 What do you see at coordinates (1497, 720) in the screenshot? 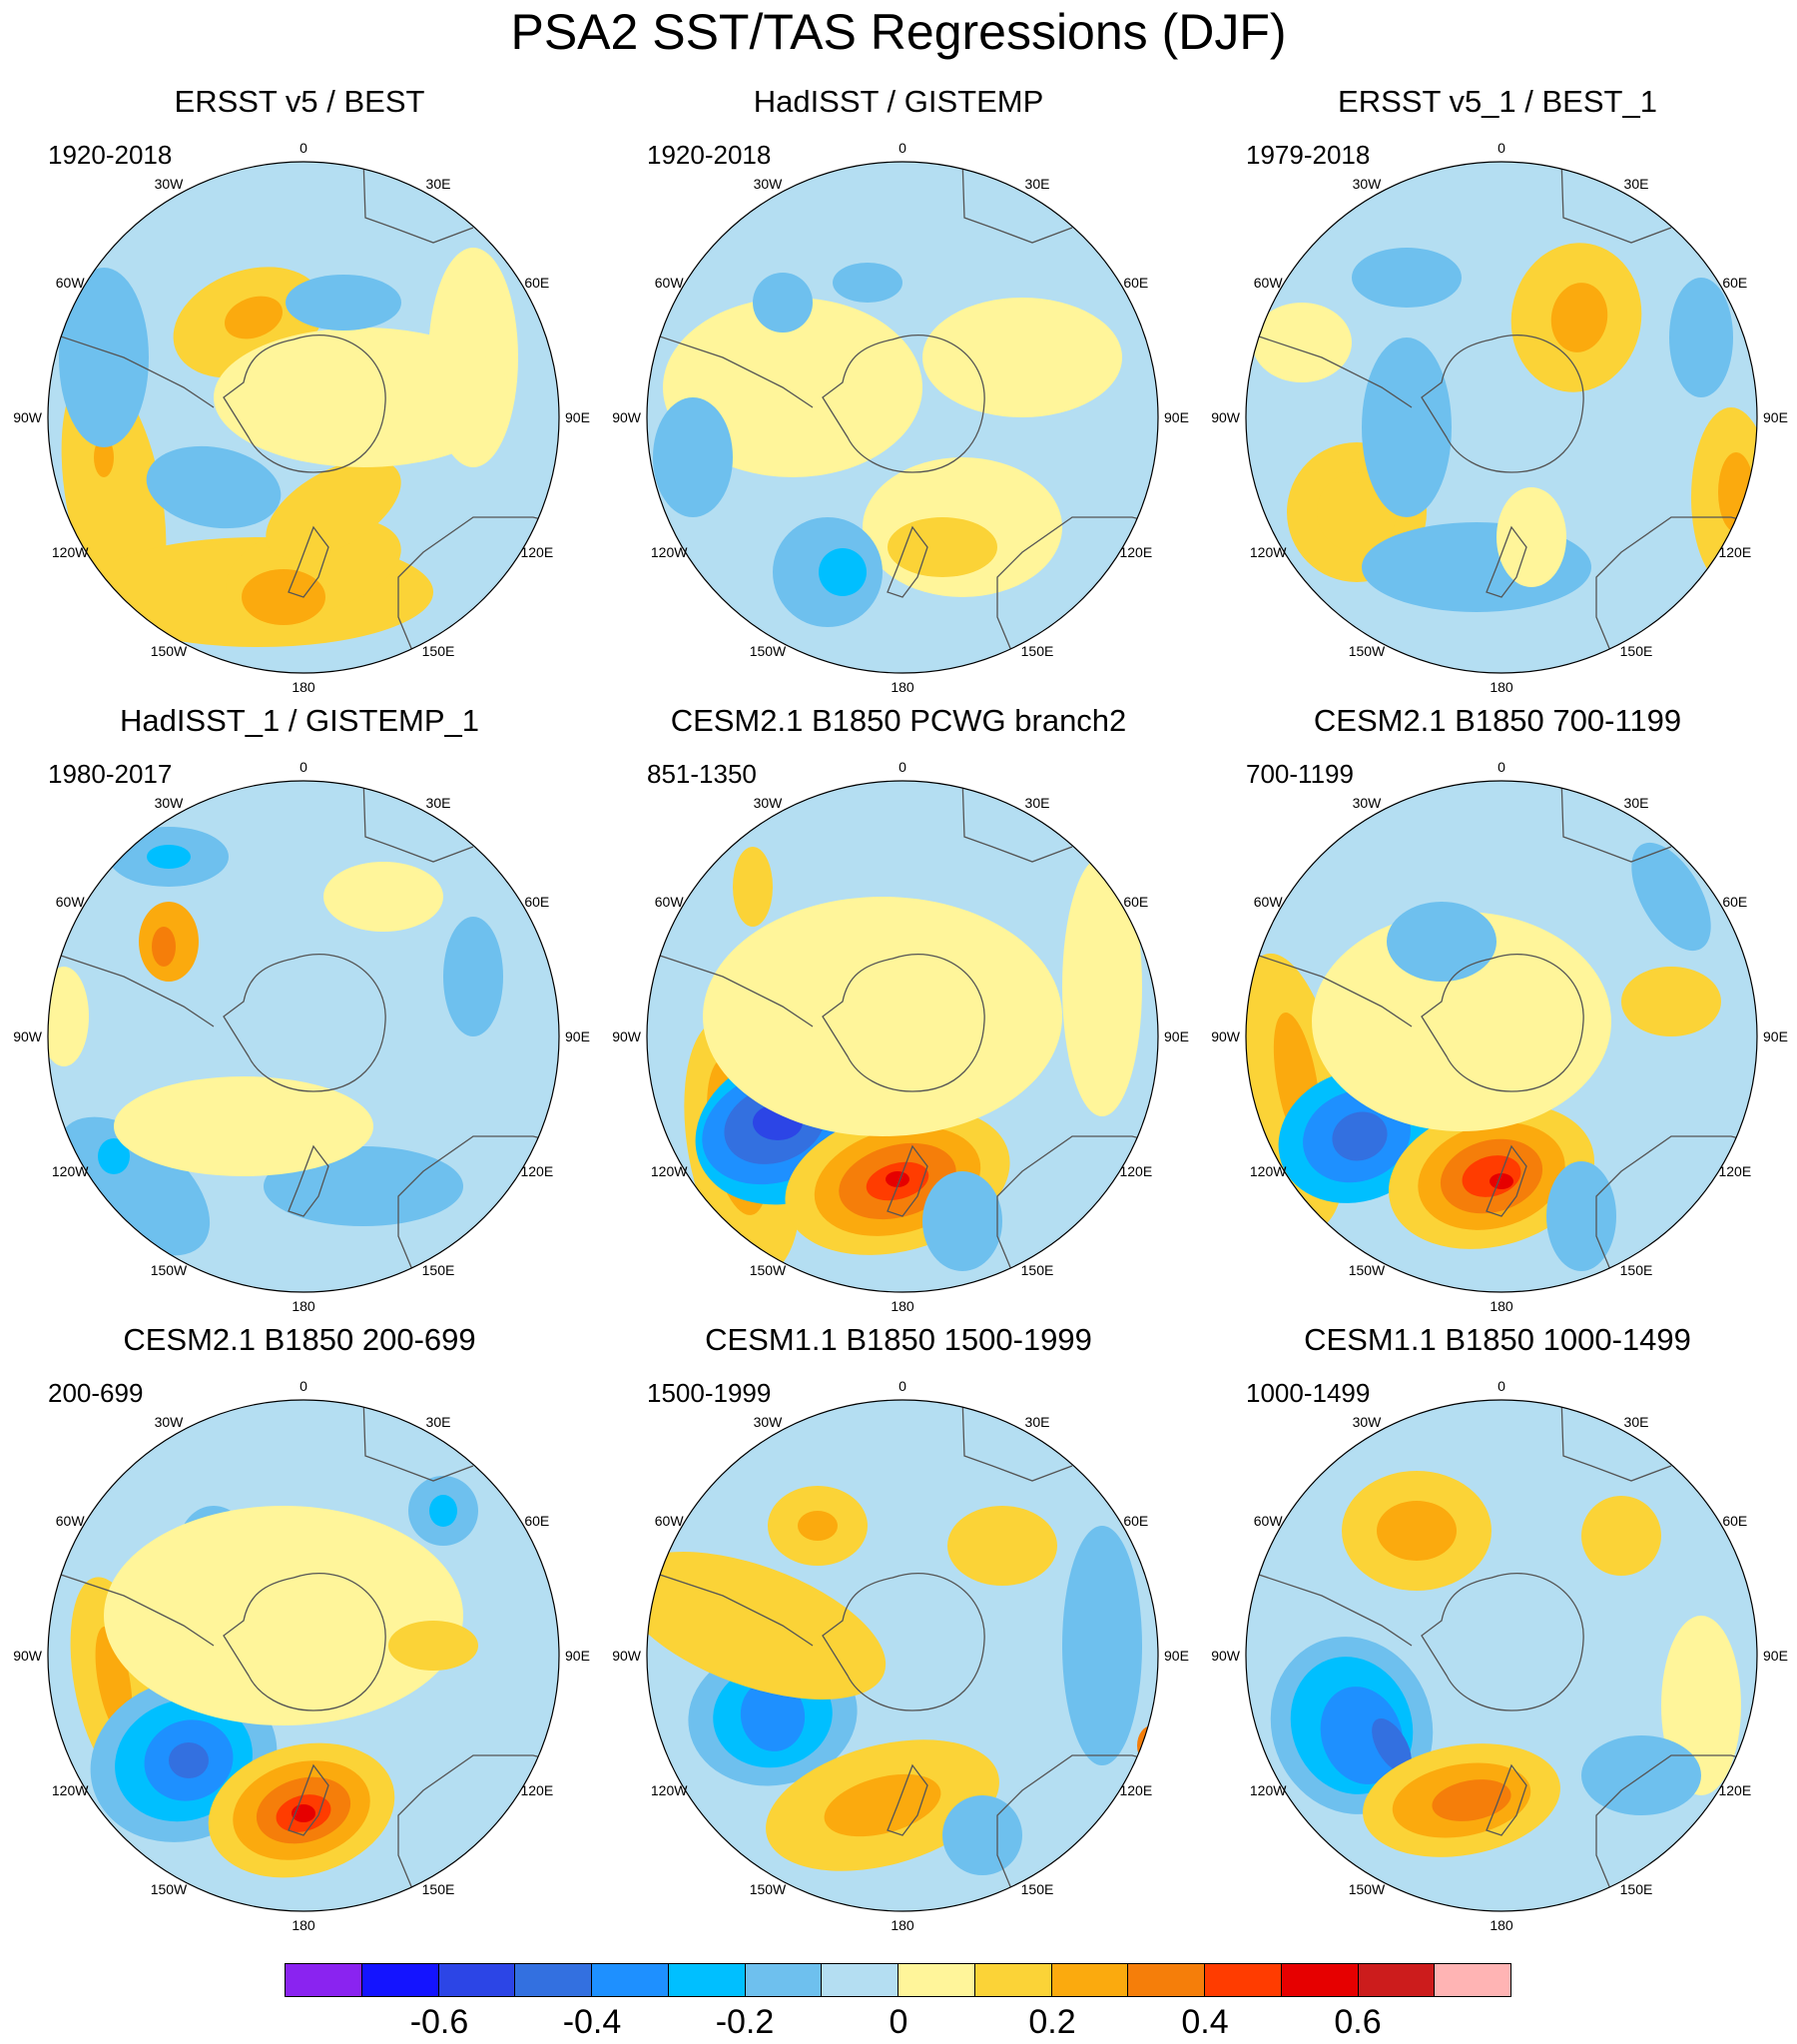
I see `panel-title: CESM2.1 B1850 700-1199` at bounding box center [1497, 720].